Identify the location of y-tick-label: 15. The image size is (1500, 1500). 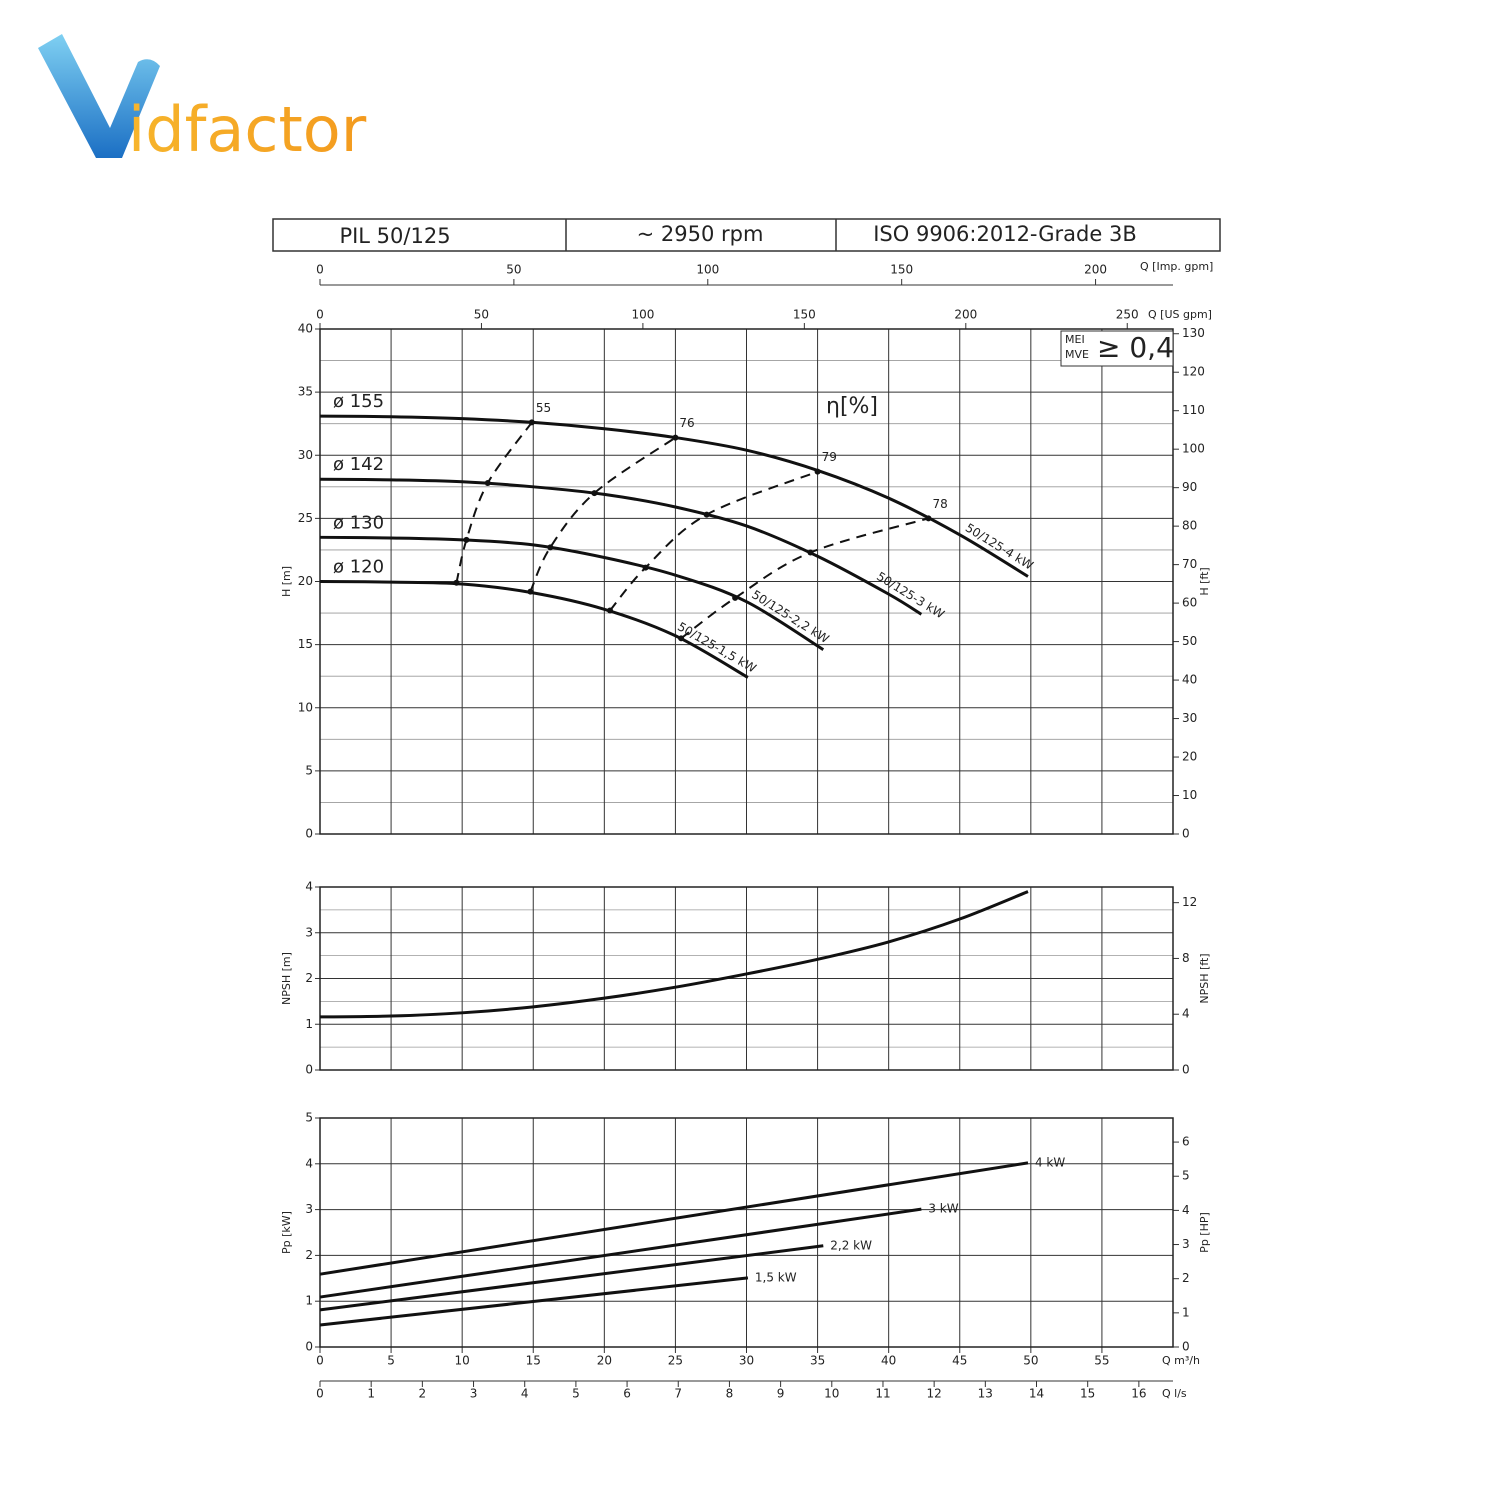
(305, 644).